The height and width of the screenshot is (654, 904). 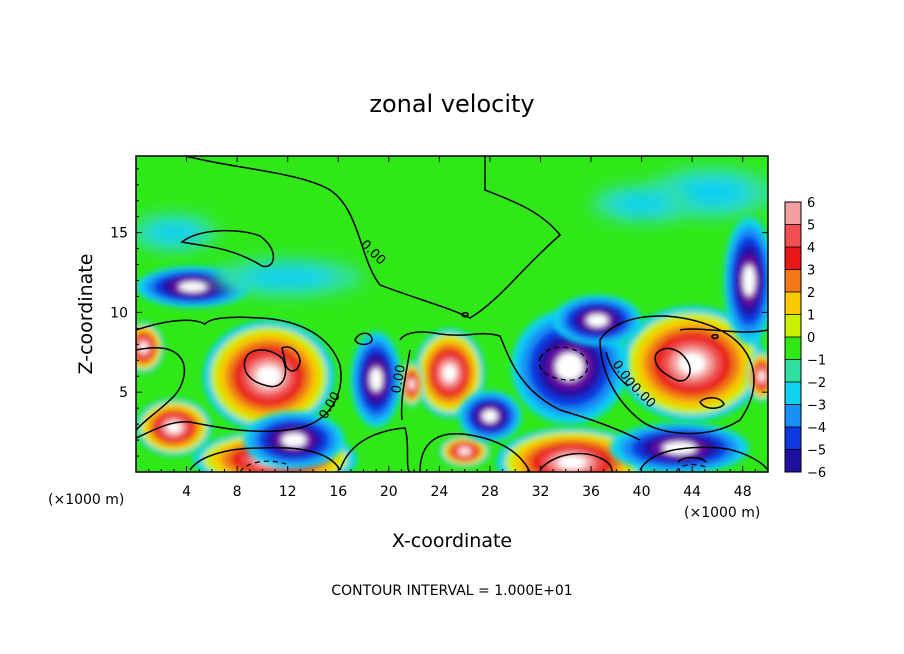 I want to click on contour-interval-note: CONTOUR INTERVAL = 1.000E+01, so click(x=451, y=591).